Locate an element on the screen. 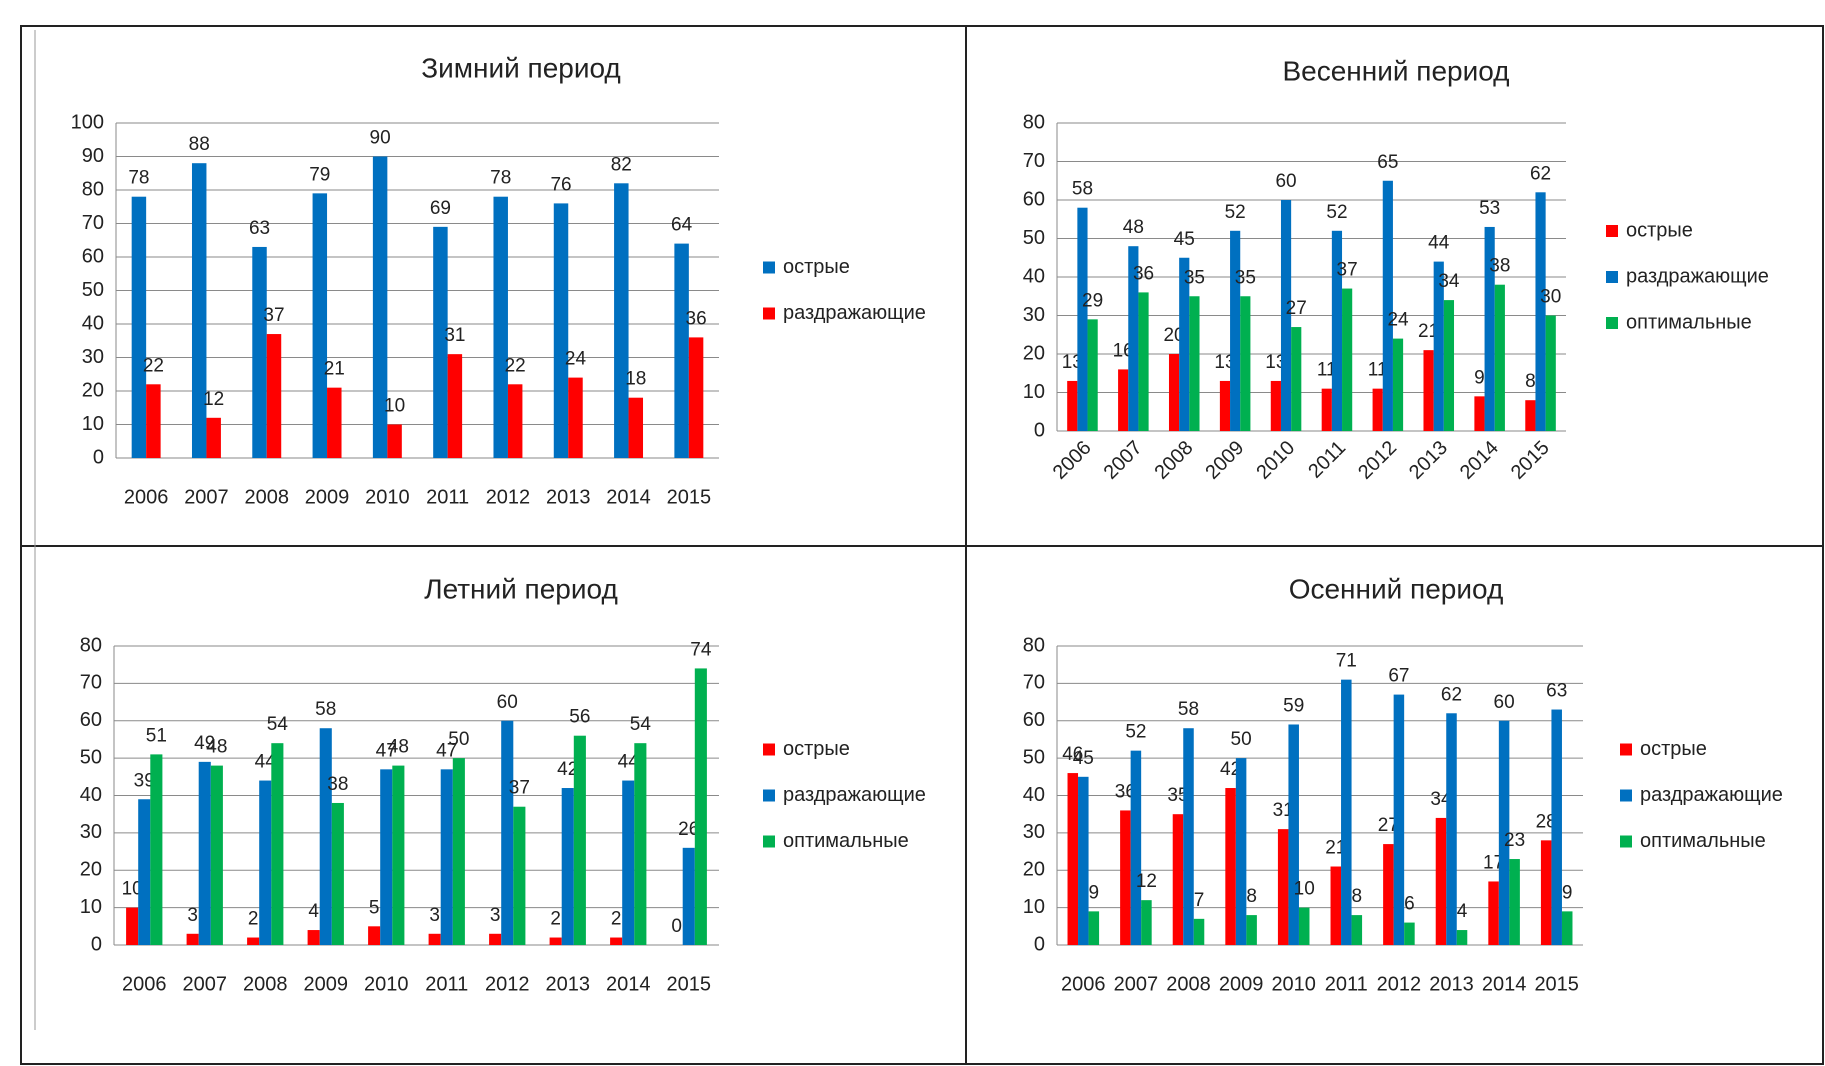 This screenshot has height=1066, width=1825. x-tick-label: 2008 is located at coordinates (265, 984).